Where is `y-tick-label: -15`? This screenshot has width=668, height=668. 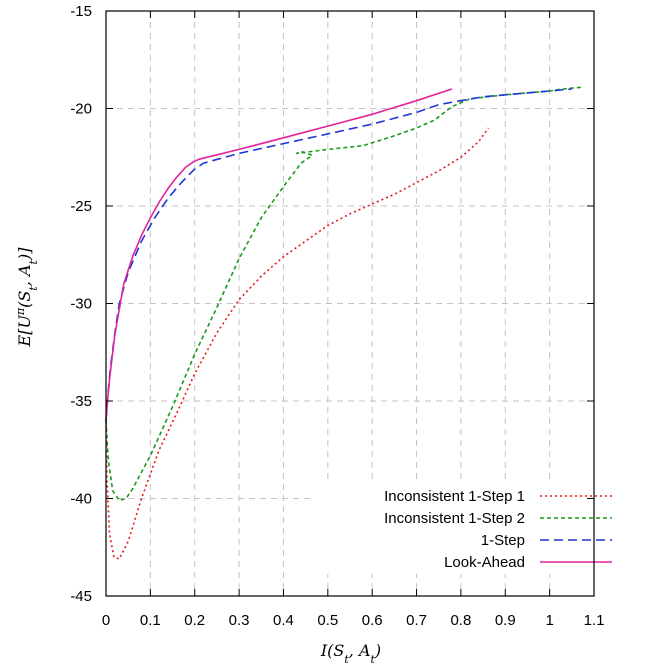 y-tick-label: -15 is located at coordinates (81, 11).